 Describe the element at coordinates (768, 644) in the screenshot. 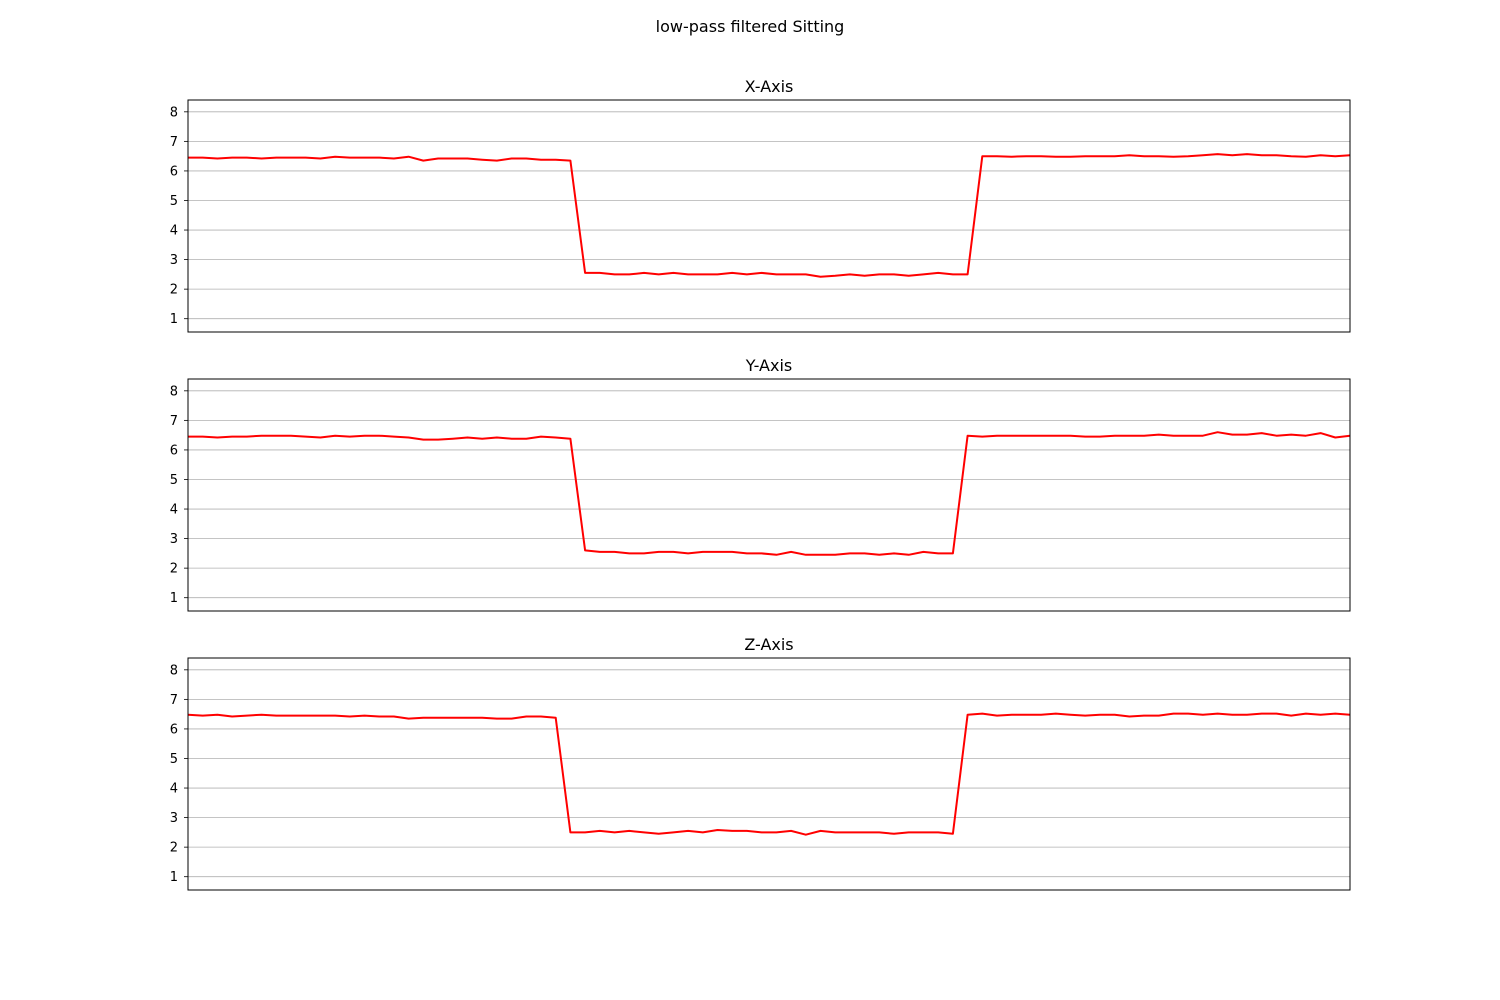

I see `subplot-title: Z-Axis` at that location.